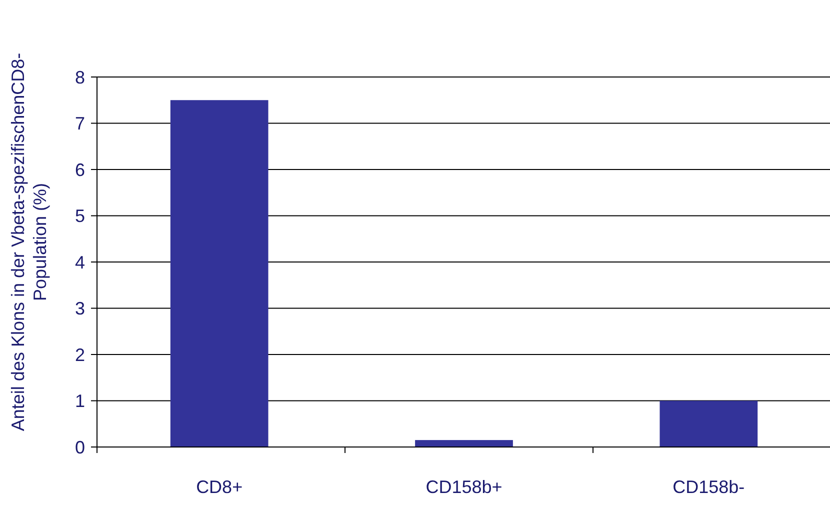  Describe the element at coordinates (708, 487) in the screenshot. I see `x-tick-label: CD158b-` at that location.